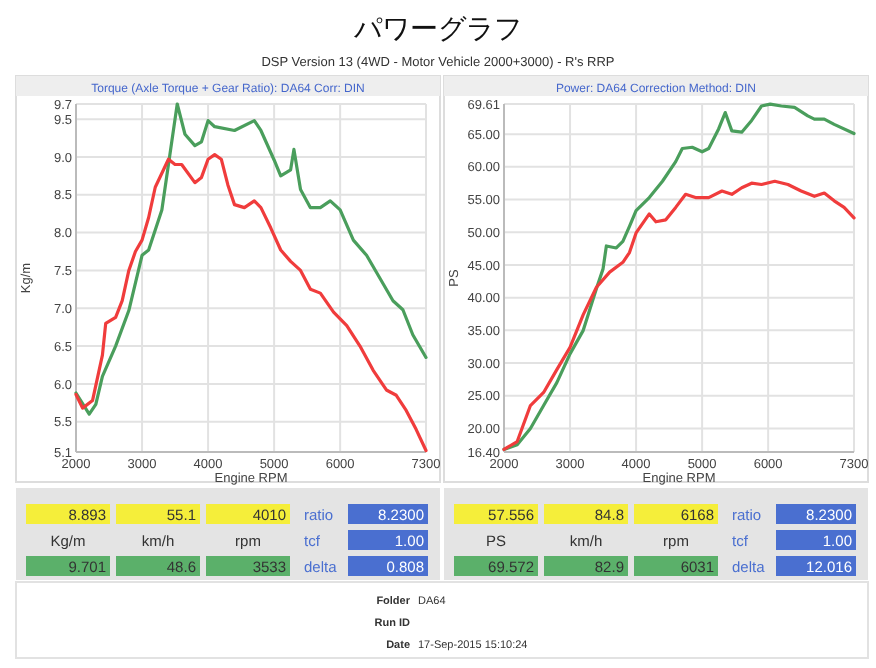 The width and height of the screenshot is (876, 668). What do you see at coordinates (437, 28) in the screenshot?
I see `chart-title: パワーグラフ` at bounding box center [437, 28].